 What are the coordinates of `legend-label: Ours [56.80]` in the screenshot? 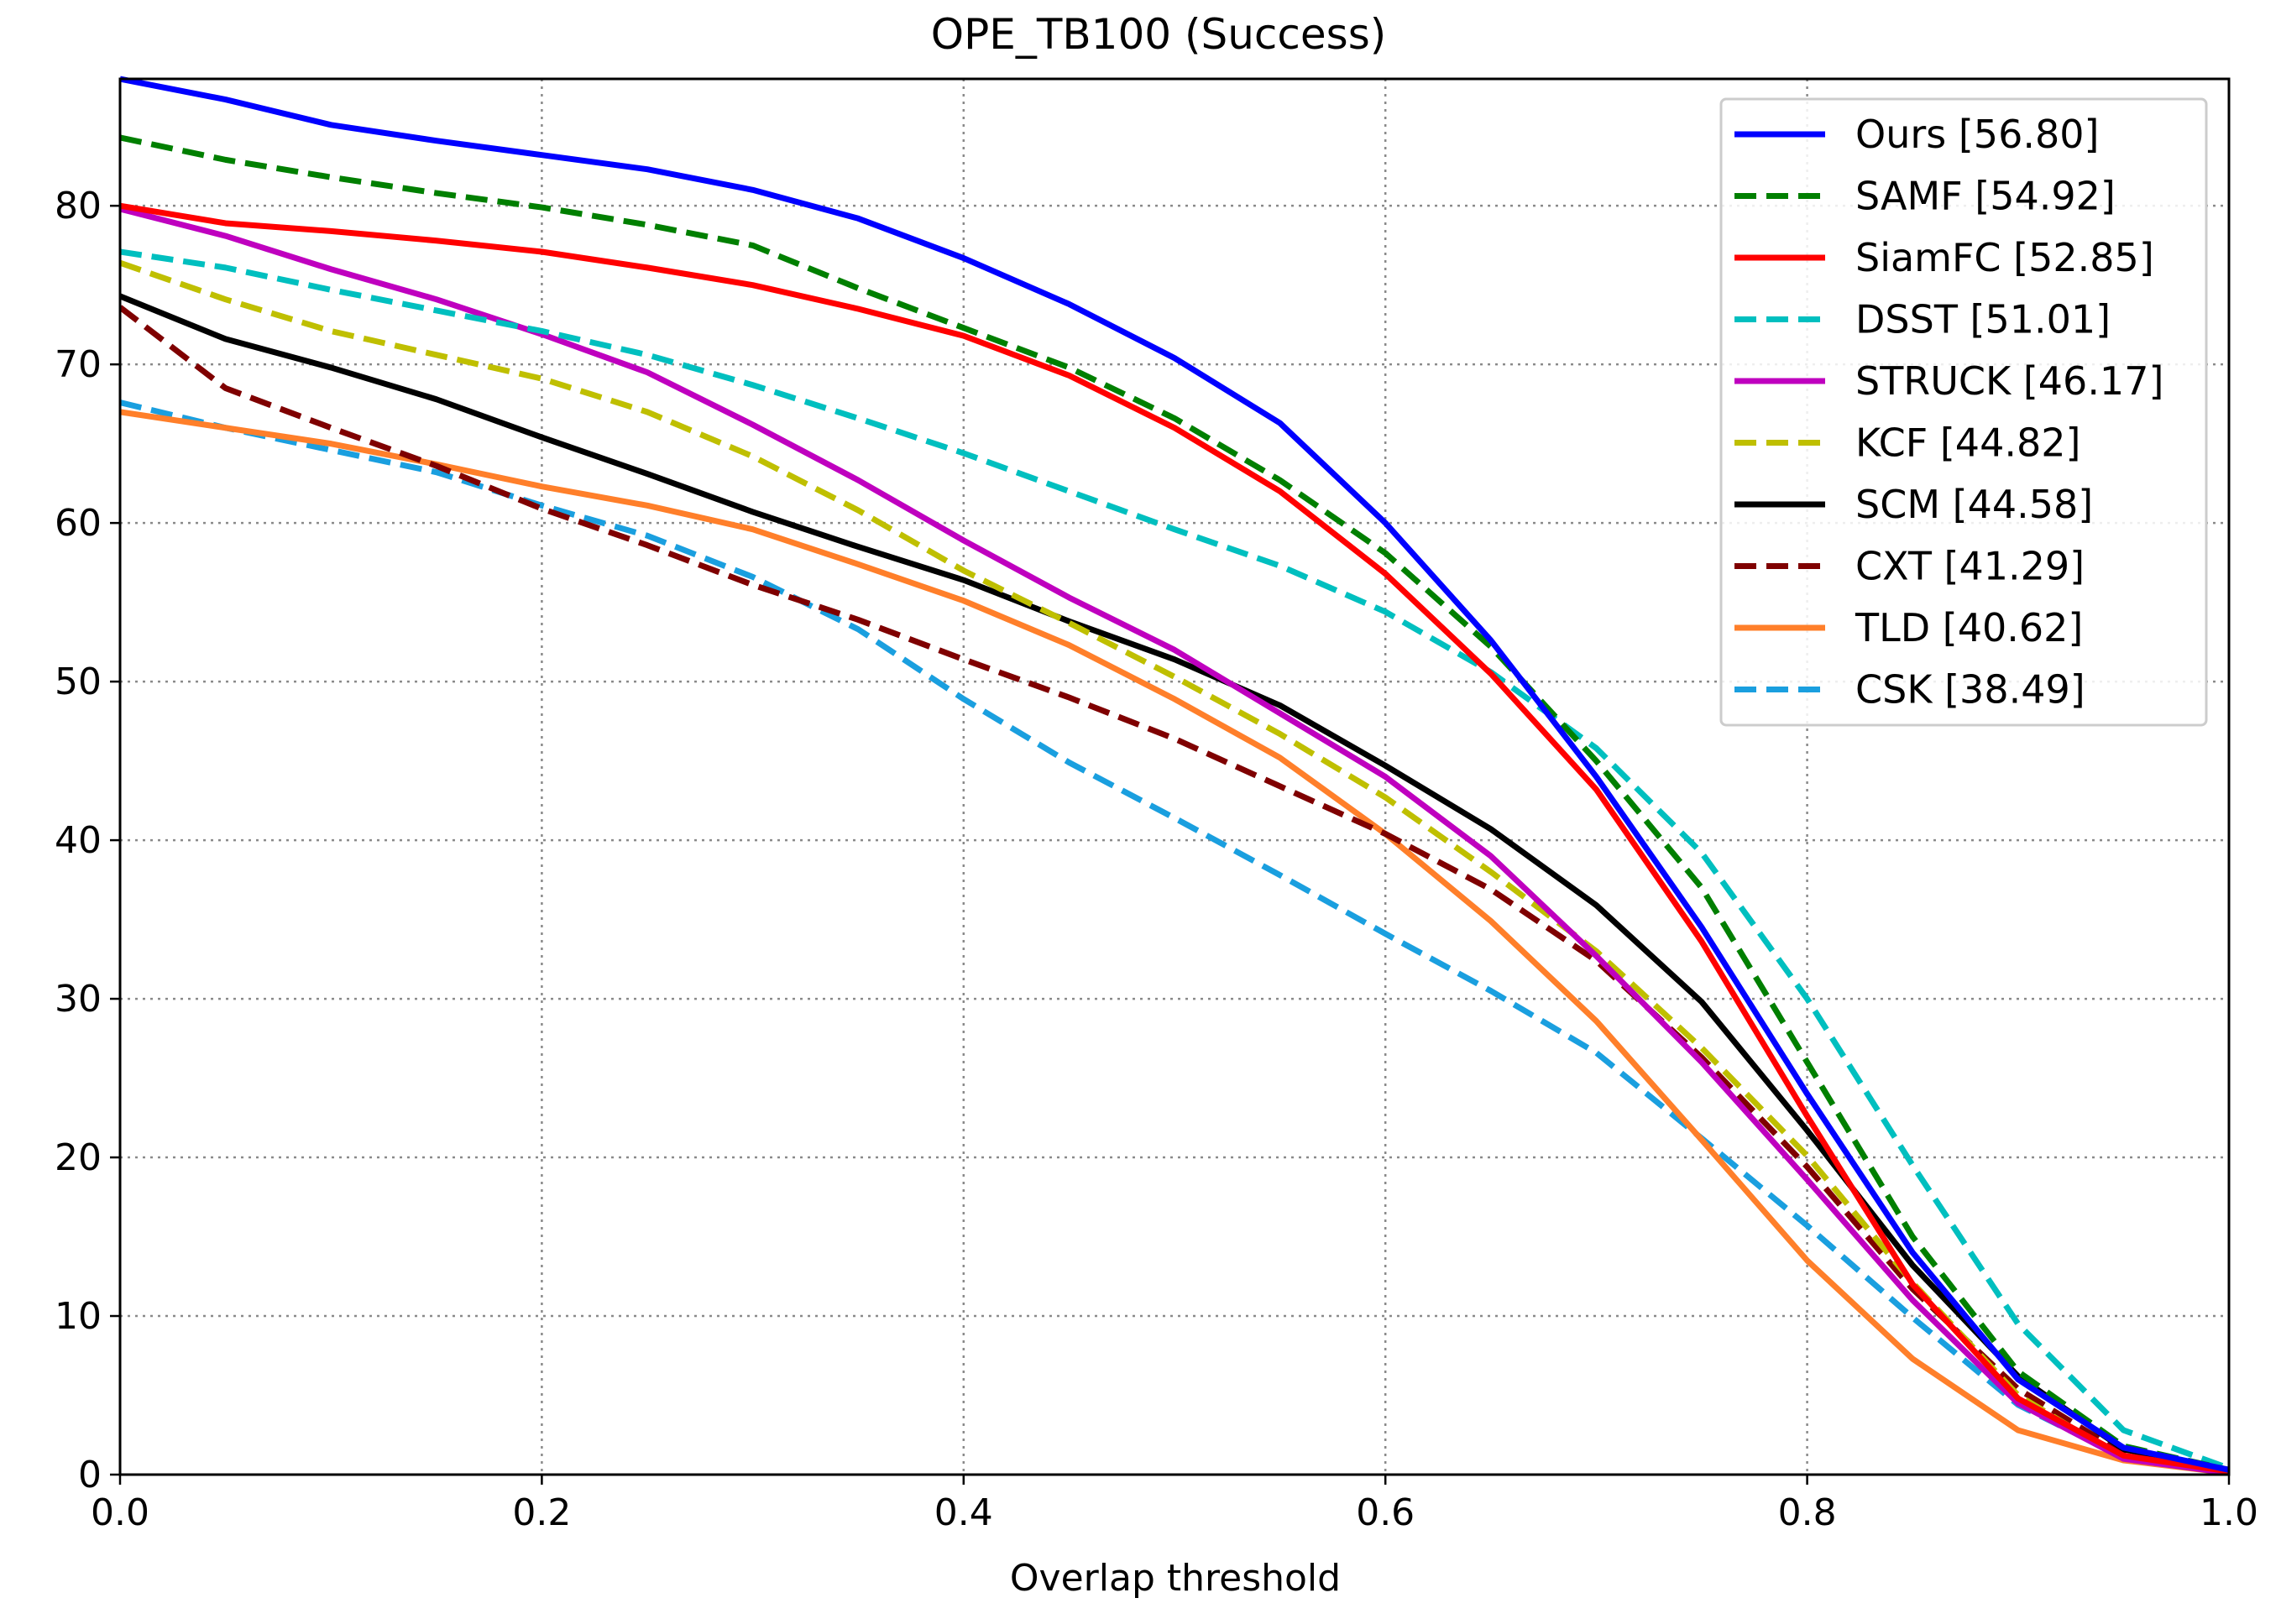 It's located at (1977, 134).